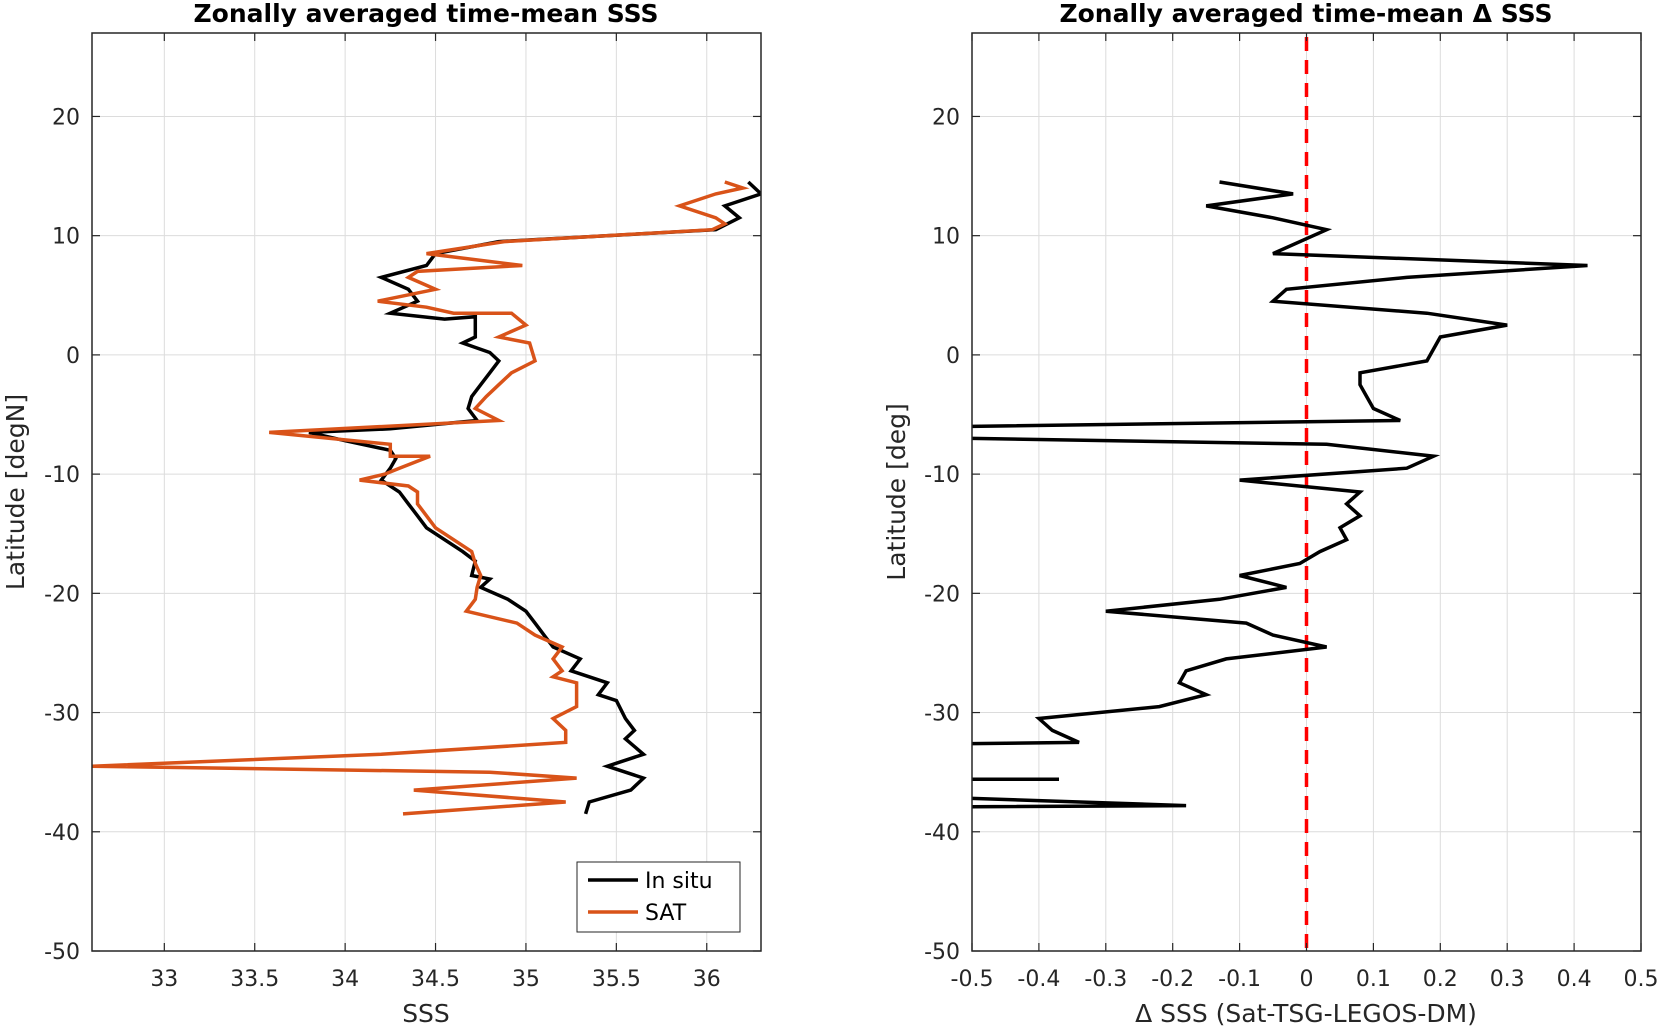 Image resolution: width=1661 pixels, height=1026 pixels. What do you see at coordinates (15, 492) in the screenshot?
I see `y-axis-label: Latitude [degN]` at bounding box center [15, 492].